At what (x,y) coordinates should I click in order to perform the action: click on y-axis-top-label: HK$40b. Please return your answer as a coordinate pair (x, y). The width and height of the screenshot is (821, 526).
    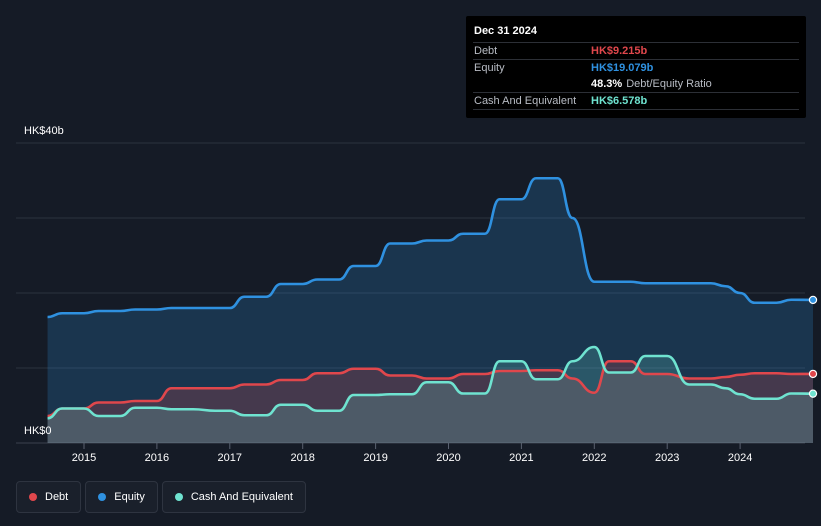
    Looking at the image, I should click on (44, 131).